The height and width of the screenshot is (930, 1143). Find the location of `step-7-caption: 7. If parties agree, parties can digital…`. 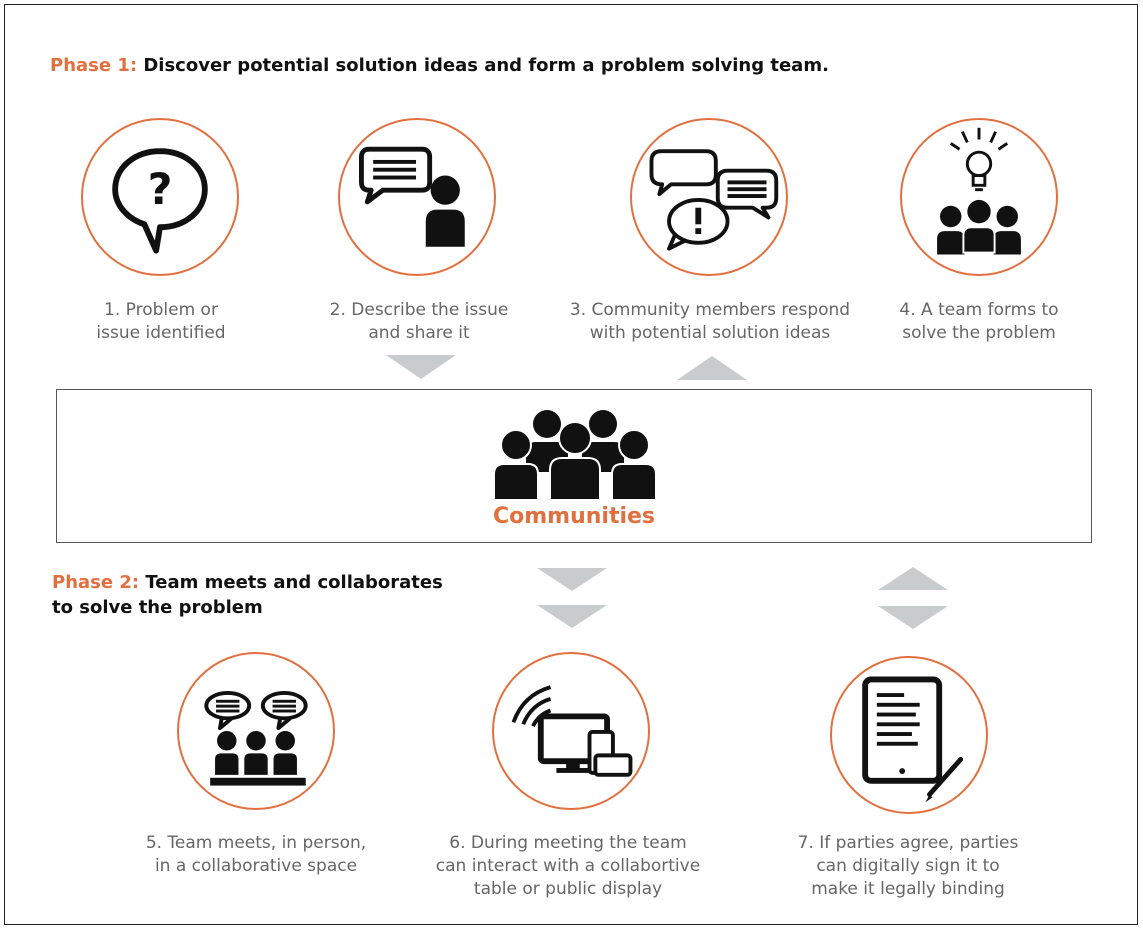

step-7-caption: 7. If parties agree, parties can digital… is located at coordinates (908, 866).